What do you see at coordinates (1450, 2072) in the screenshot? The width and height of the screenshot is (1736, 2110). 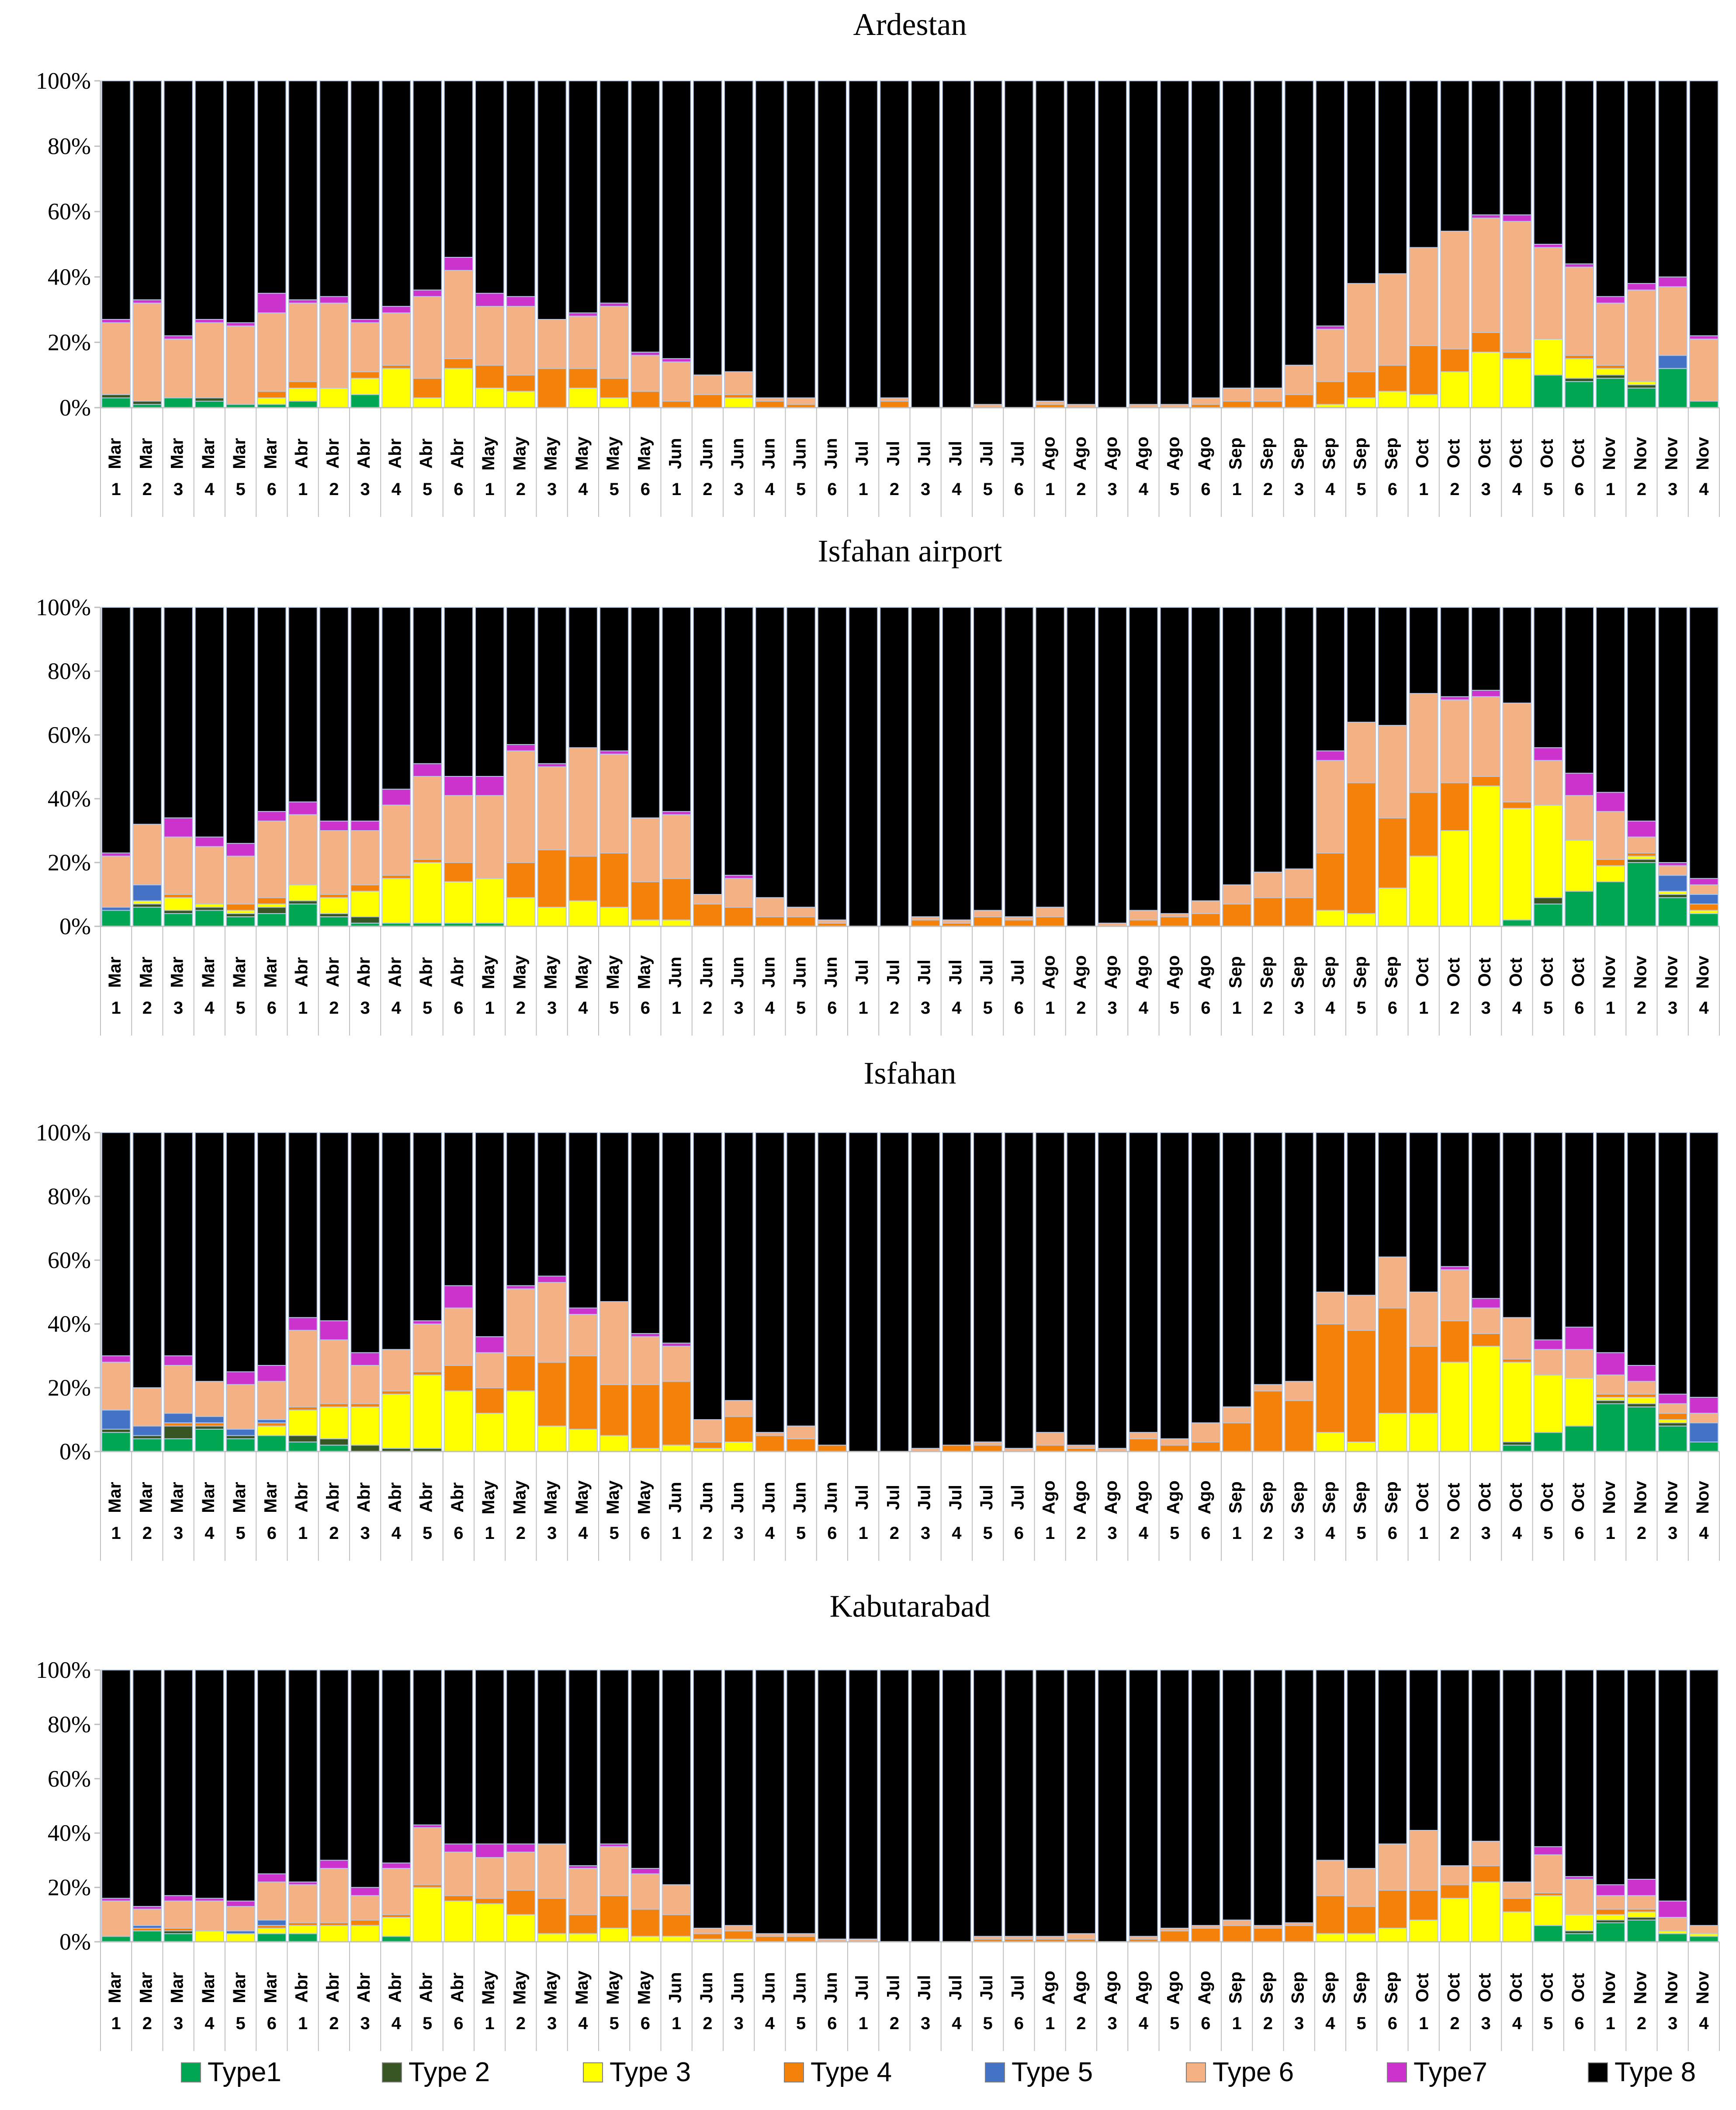 I see `legend-label: Type7` at bounding box center [1450, 2072].